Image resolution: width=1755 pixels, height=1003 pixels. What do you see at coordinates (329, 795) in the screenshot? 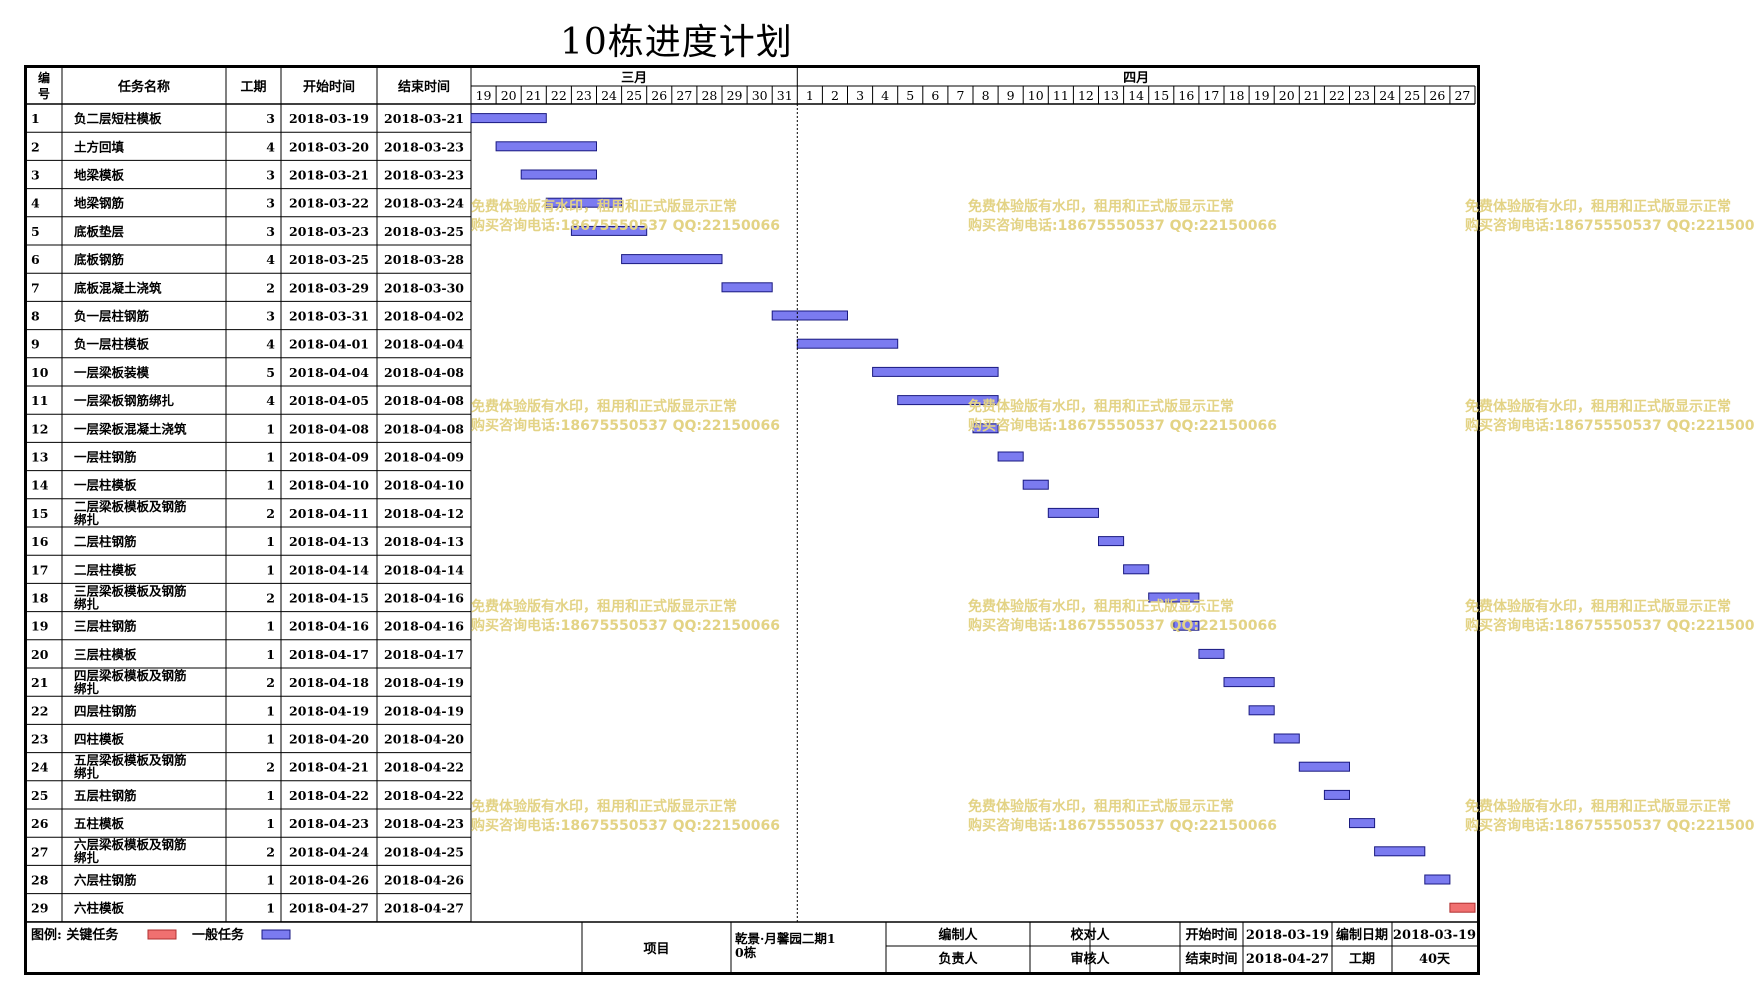
I see `task-start: 2018-04-22` at bounding box center [329, 795].